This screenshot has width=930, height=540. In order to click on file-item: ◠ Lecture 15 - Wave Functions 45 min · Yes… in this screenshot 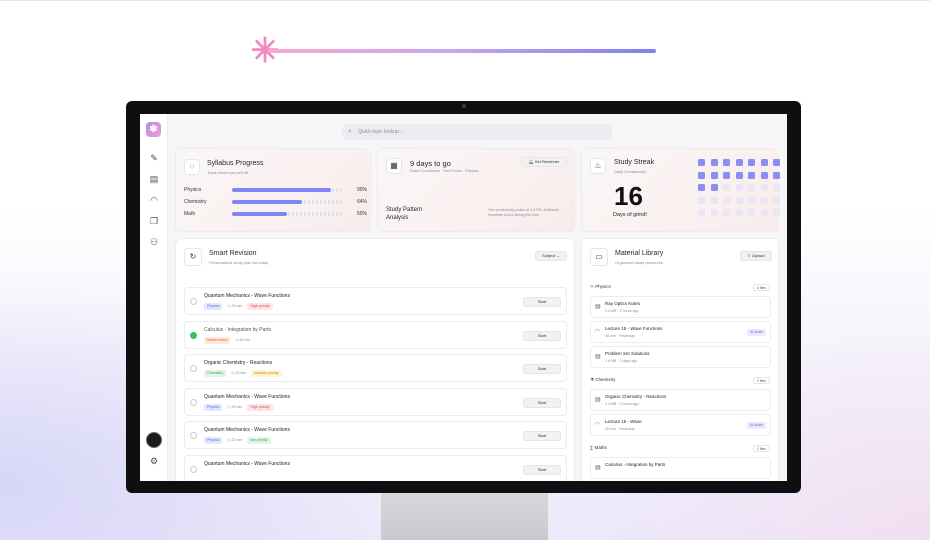, I will do `click(680, 332)`.